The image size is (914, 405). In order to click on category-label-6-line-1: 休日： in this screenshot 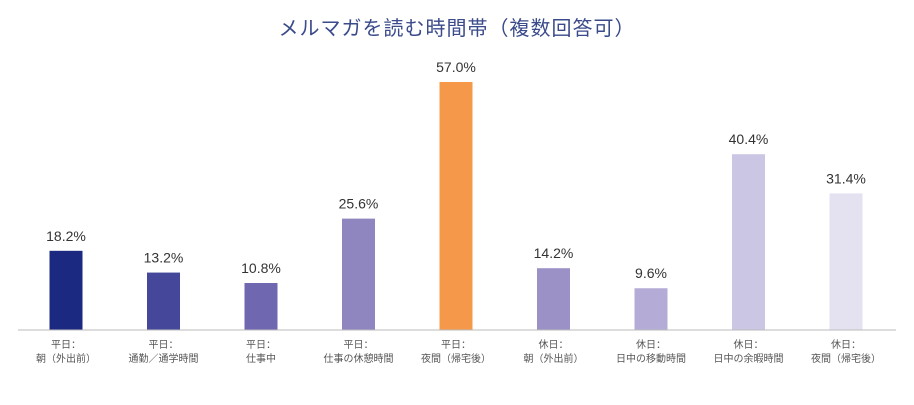, I will do `click(554, 345)`.